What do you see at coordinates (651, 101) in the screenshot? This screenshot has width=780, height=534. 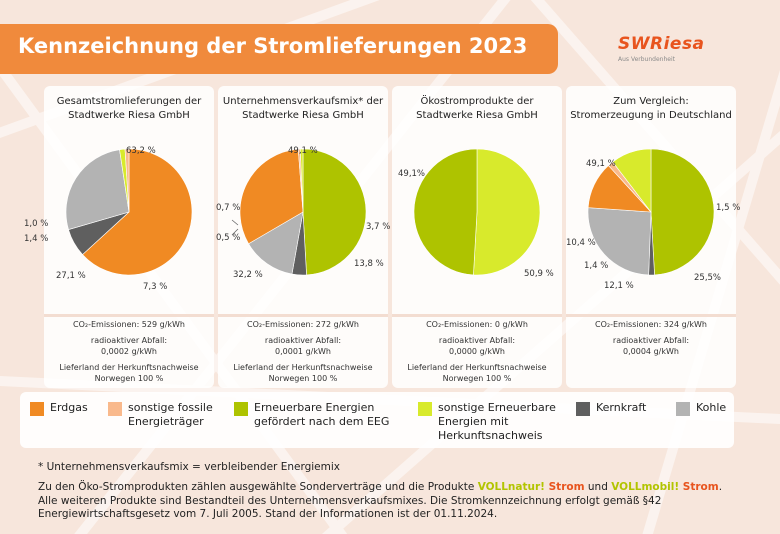 I see `chart-title-line: Zum Vergleich:` at bounding box center [651, 101].